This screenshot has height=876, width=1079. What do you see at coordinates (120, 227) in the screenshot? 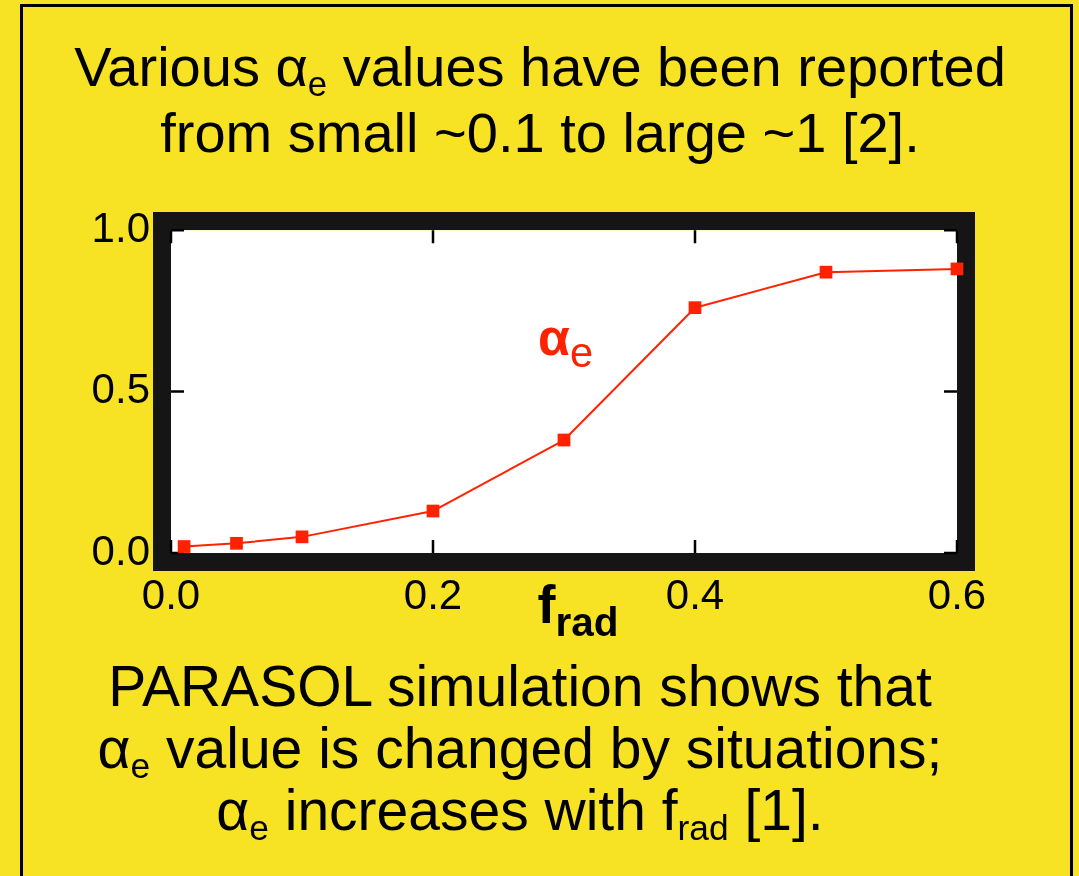
I see `y-tick-label: 1.0` at bounding box center [120, 227].